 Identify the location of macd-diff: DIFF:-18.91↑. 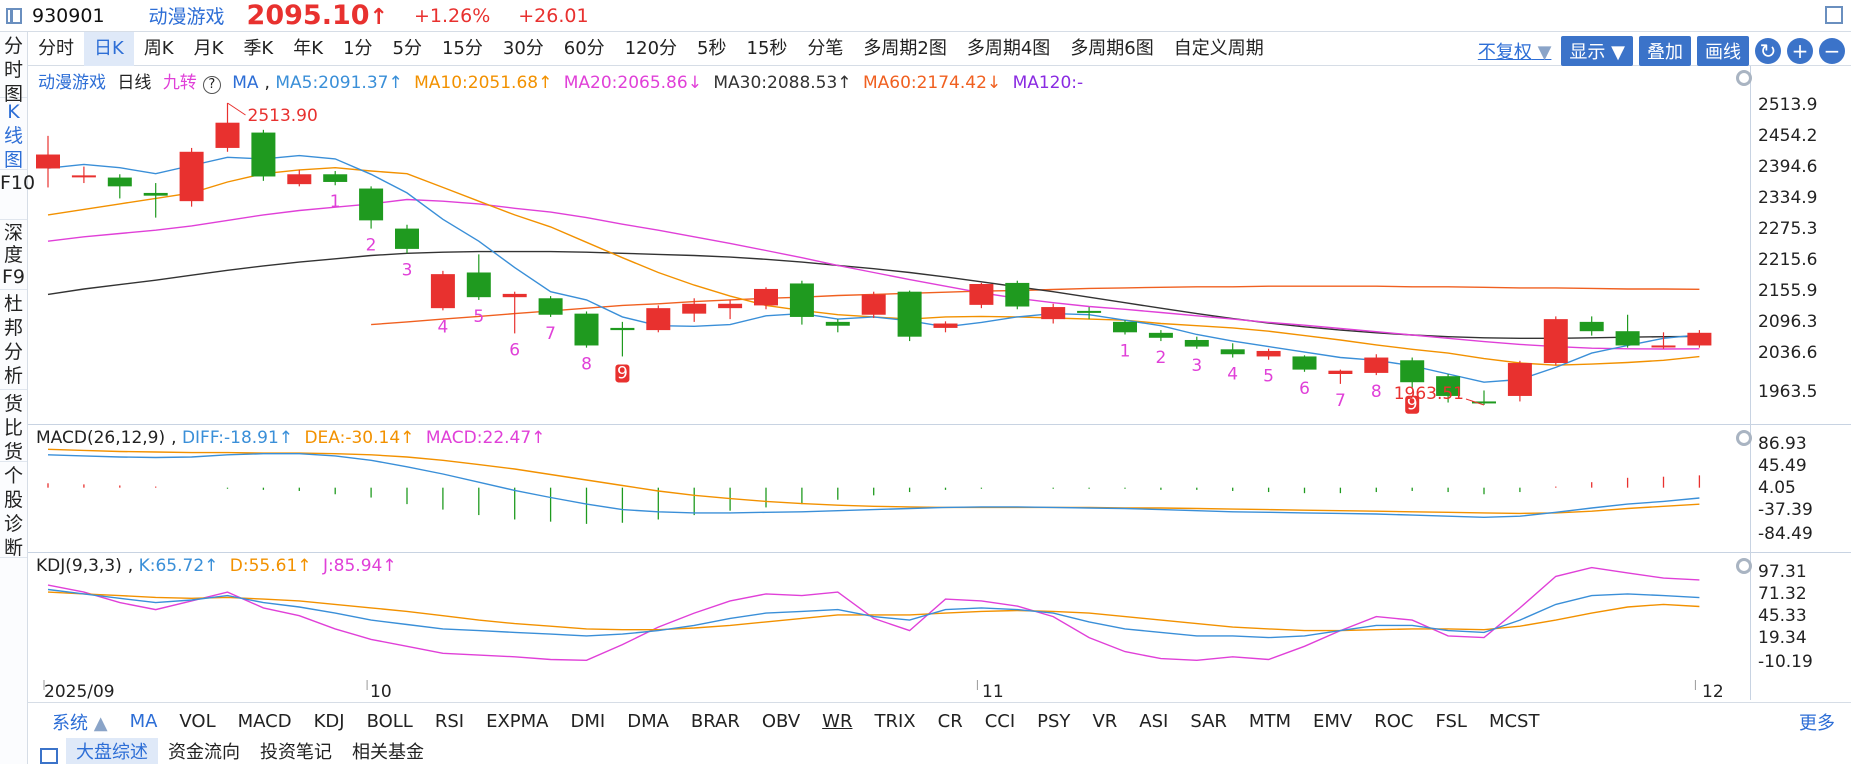
(237, 438).